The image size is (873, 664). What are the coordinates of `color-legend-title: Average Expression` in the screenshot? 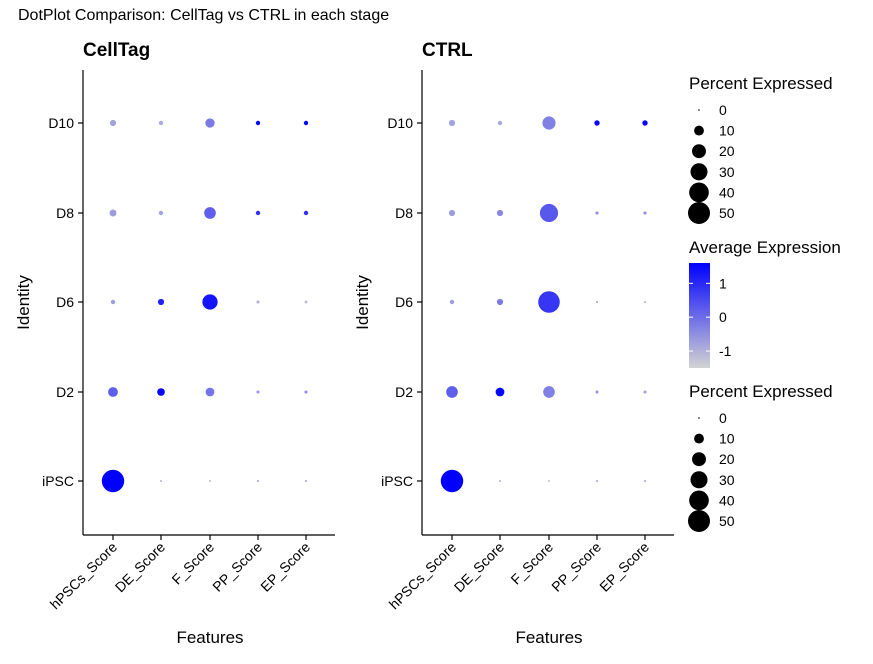 It's located at (765, 247).